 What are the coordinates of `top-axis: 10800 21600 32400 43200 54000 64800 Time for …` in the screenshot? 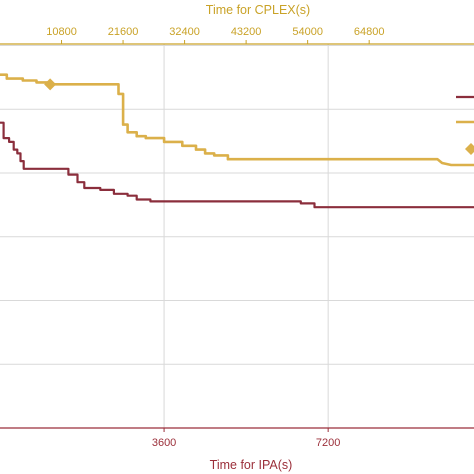 It's located at (237, 24).